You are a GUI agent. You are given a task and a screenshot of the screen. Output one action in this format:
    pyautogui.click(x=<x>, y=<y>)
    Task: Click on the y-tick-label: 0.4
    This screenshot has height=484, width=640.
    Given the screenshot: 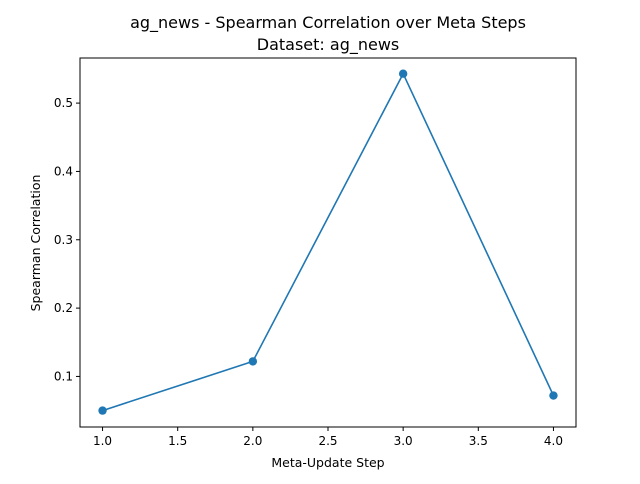 What is the action you would take?
    pyautogui.click(x=63, y=171)
    